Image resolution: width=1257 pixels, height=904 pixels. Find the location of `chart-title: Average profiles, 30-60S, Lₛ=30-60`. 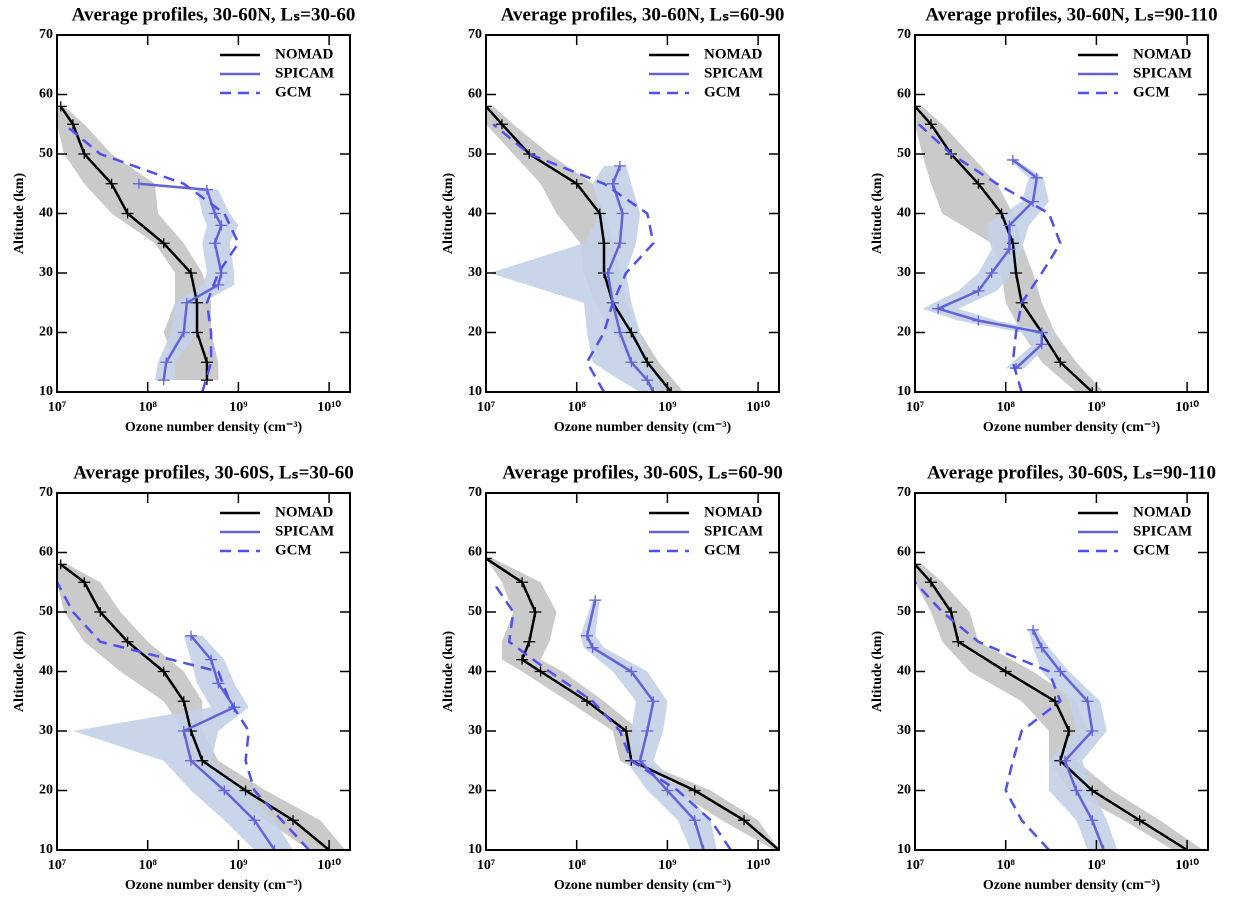

chart-title: Average profiles, 30-60S, Lₛ=30-60 is located at coordinates (213, 472).